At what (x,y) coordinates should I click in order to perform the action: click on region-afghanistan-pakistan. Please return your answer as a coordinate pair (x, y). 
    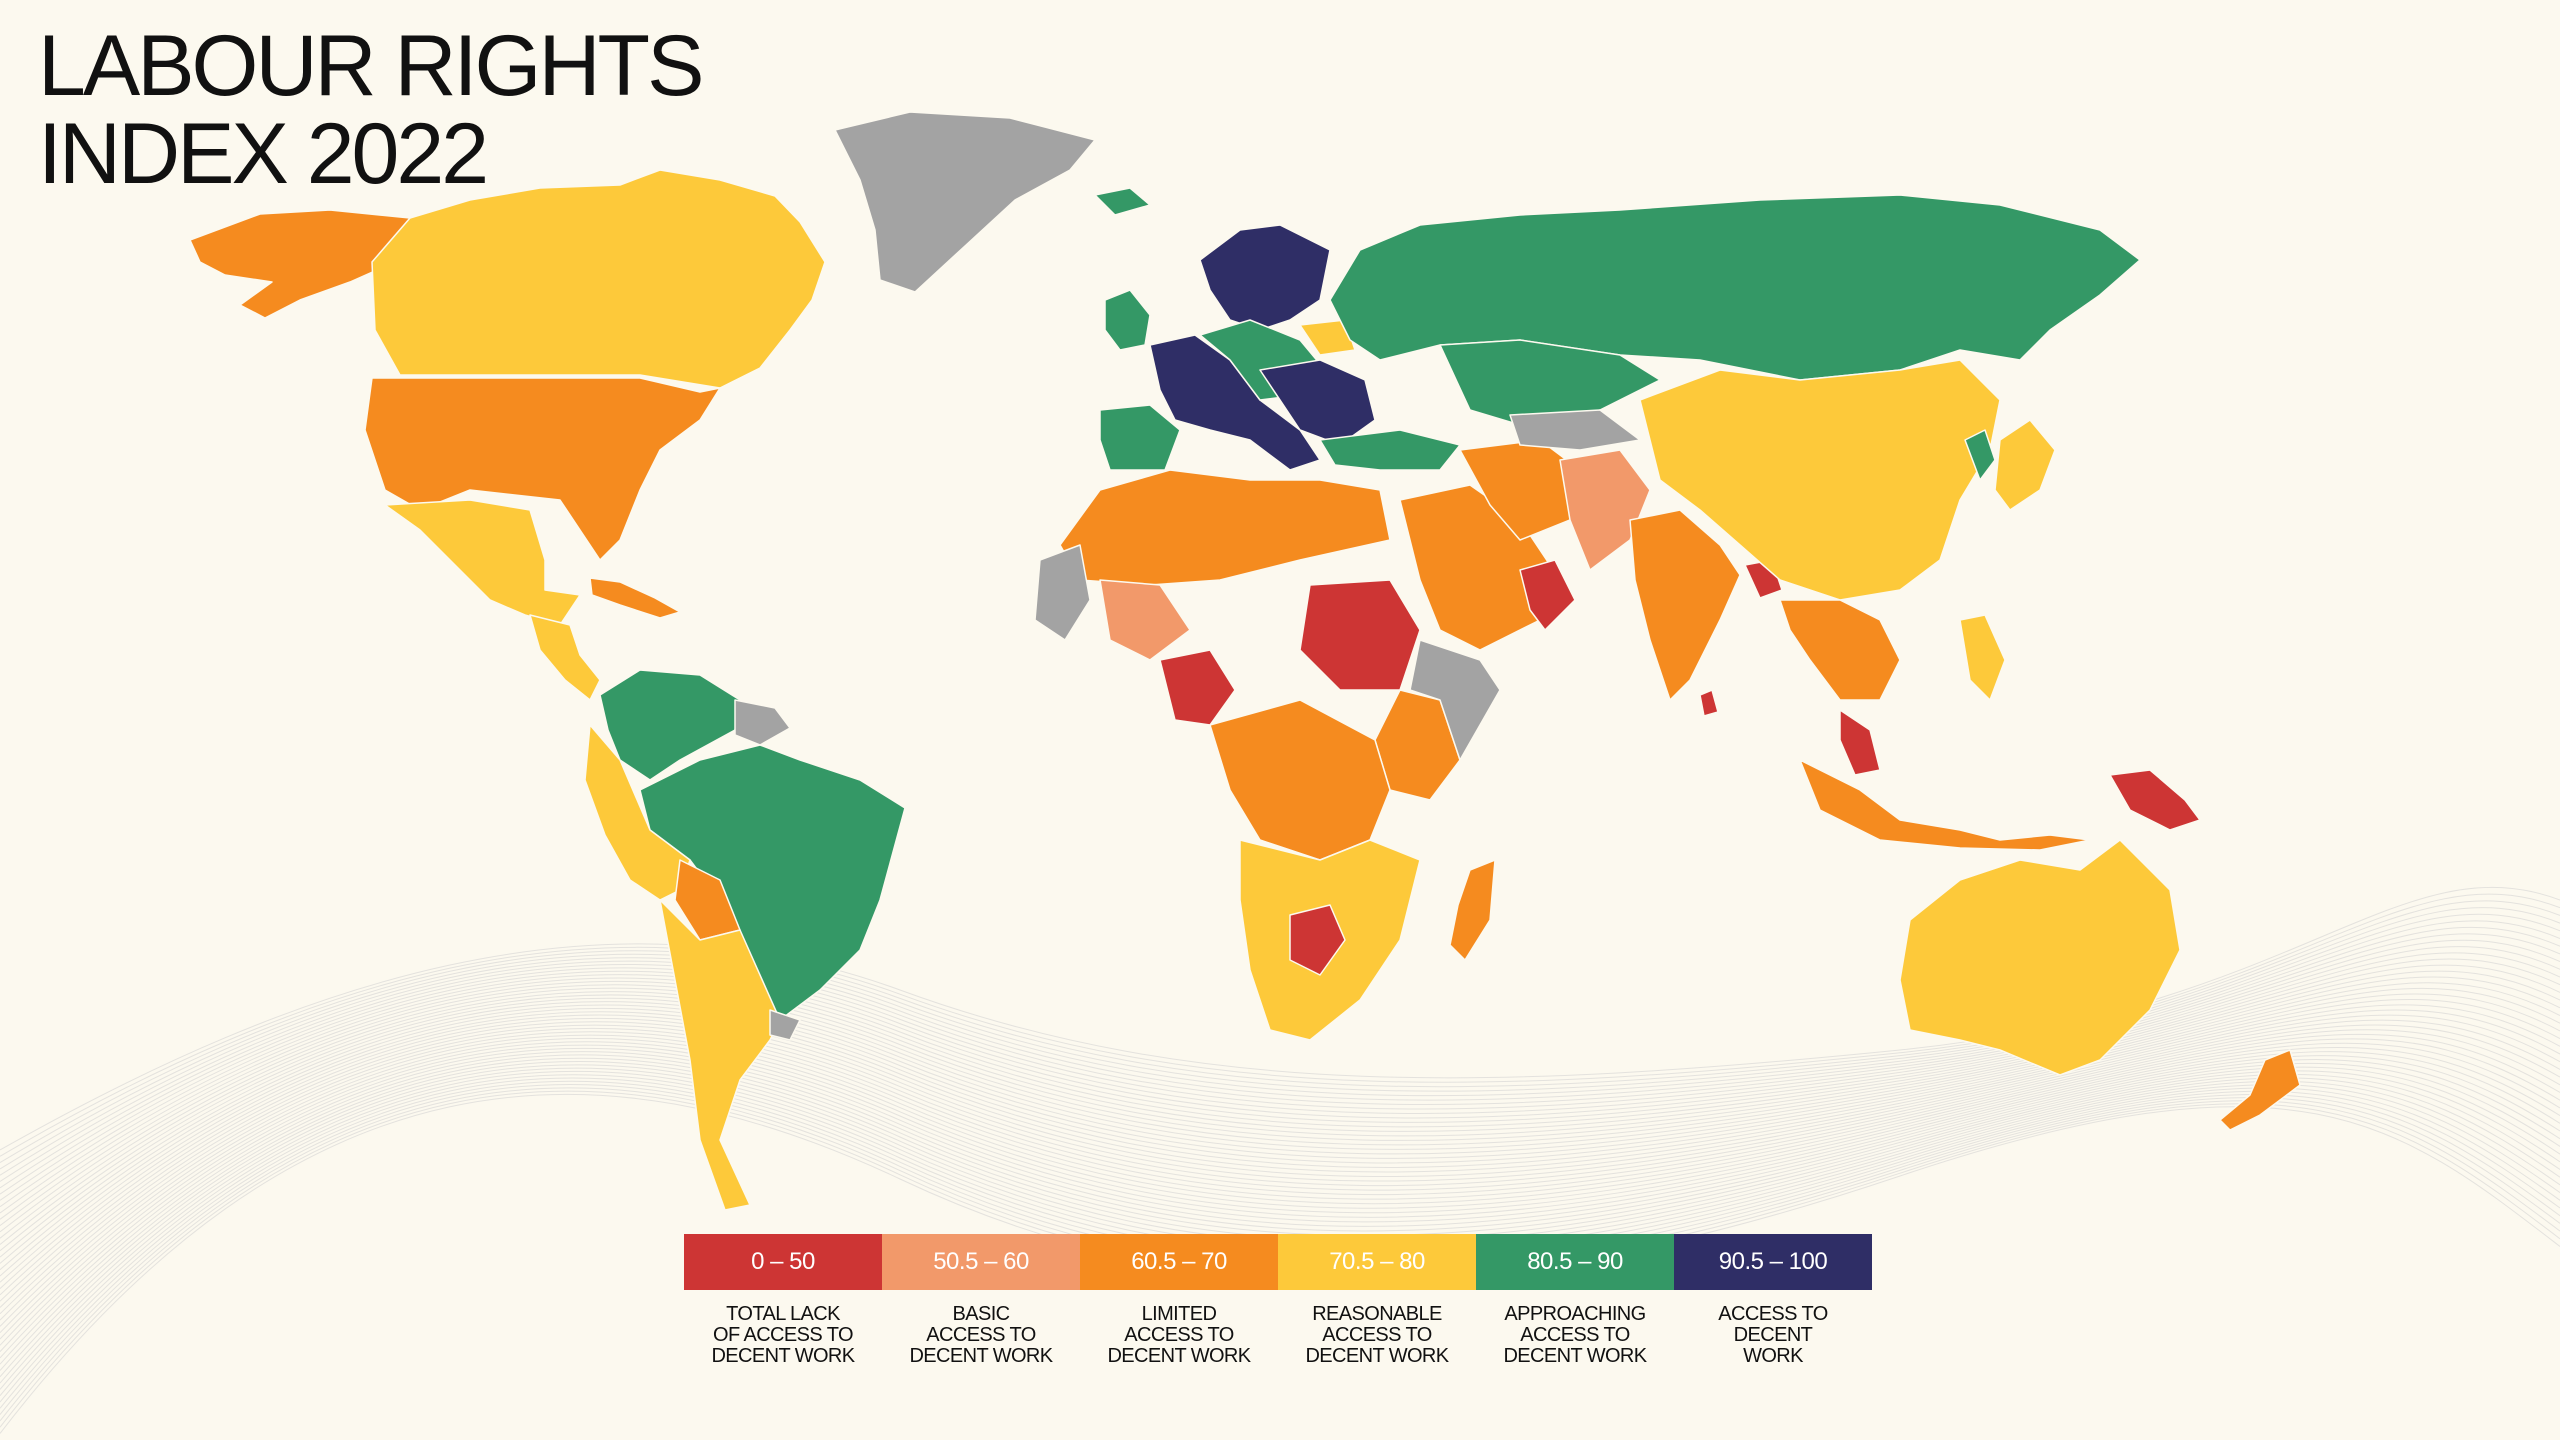
    Looking at the image, I should click on (1605, 510).